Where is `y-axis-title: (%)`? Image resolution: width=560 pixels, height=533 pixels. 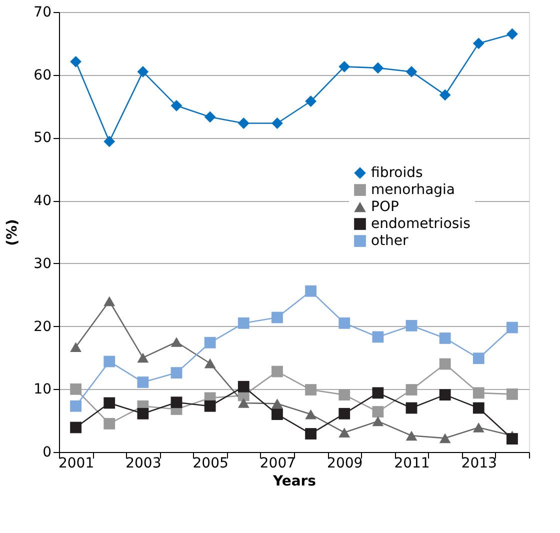 y-axis-title: (%) is located at coordinates (12, 232).